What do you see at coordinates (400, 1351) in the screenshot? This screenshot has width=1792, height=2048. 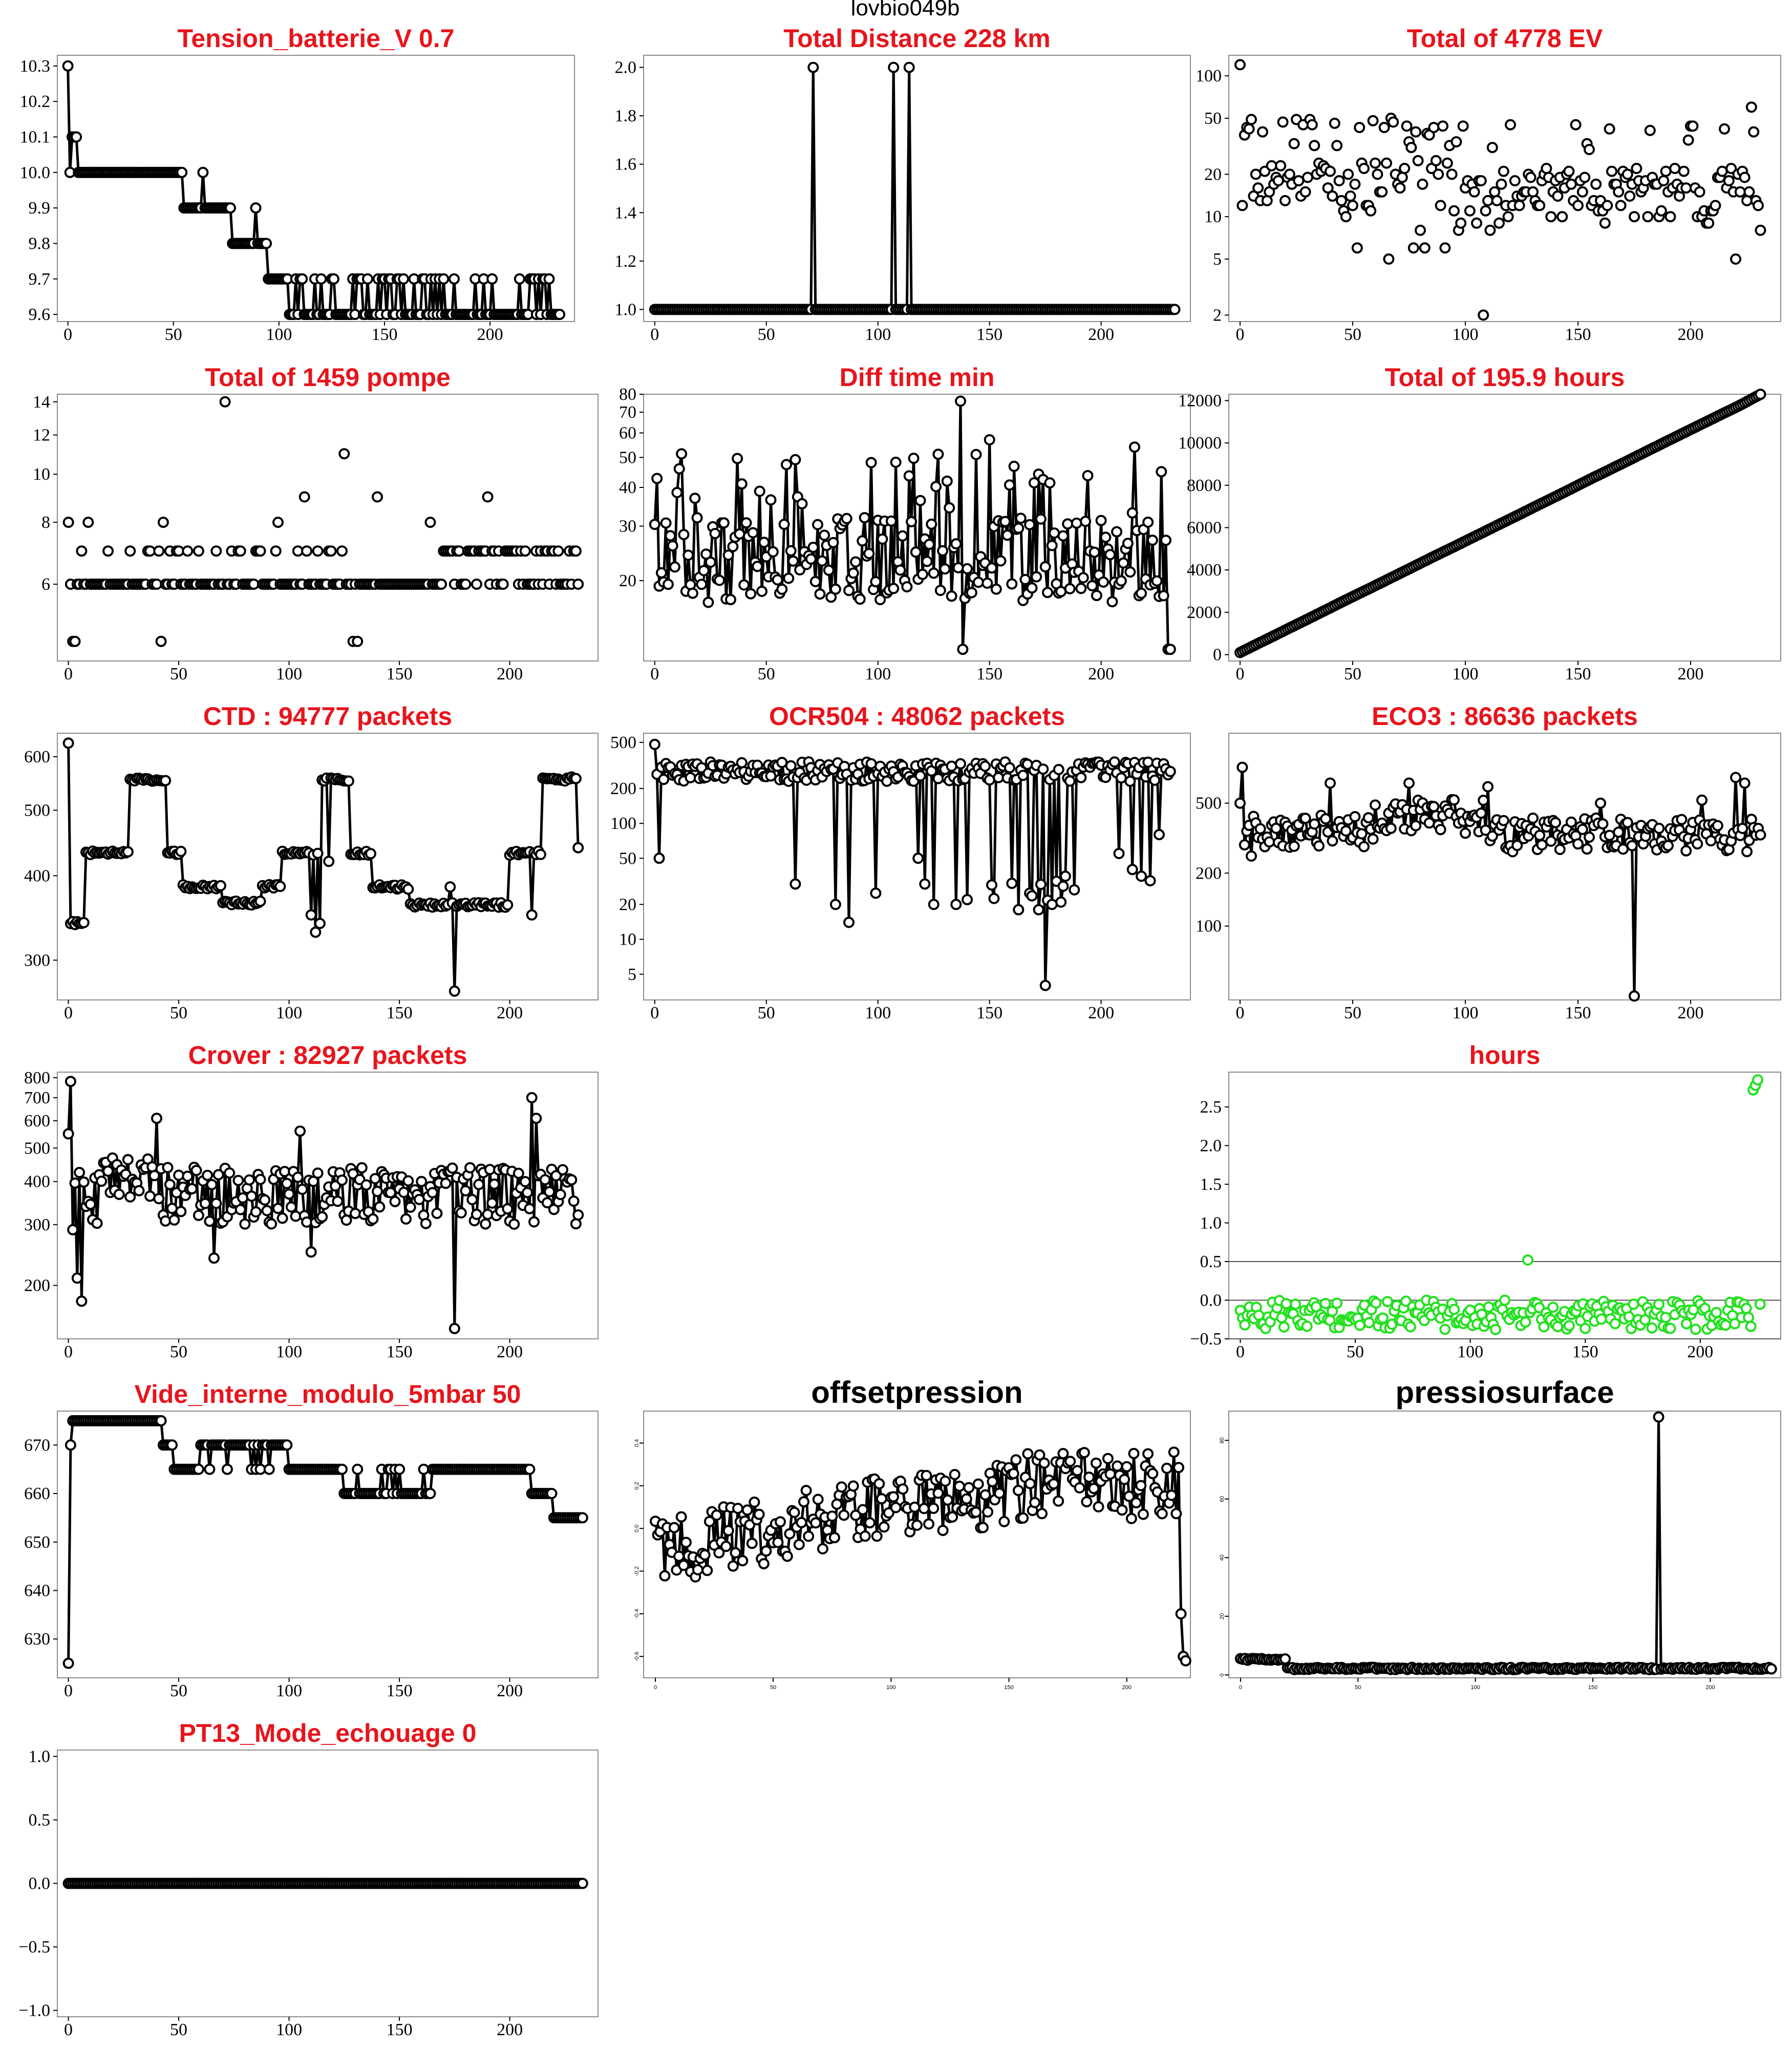 I see `x-tick-label: 150` at bounding box center [400, 1351].